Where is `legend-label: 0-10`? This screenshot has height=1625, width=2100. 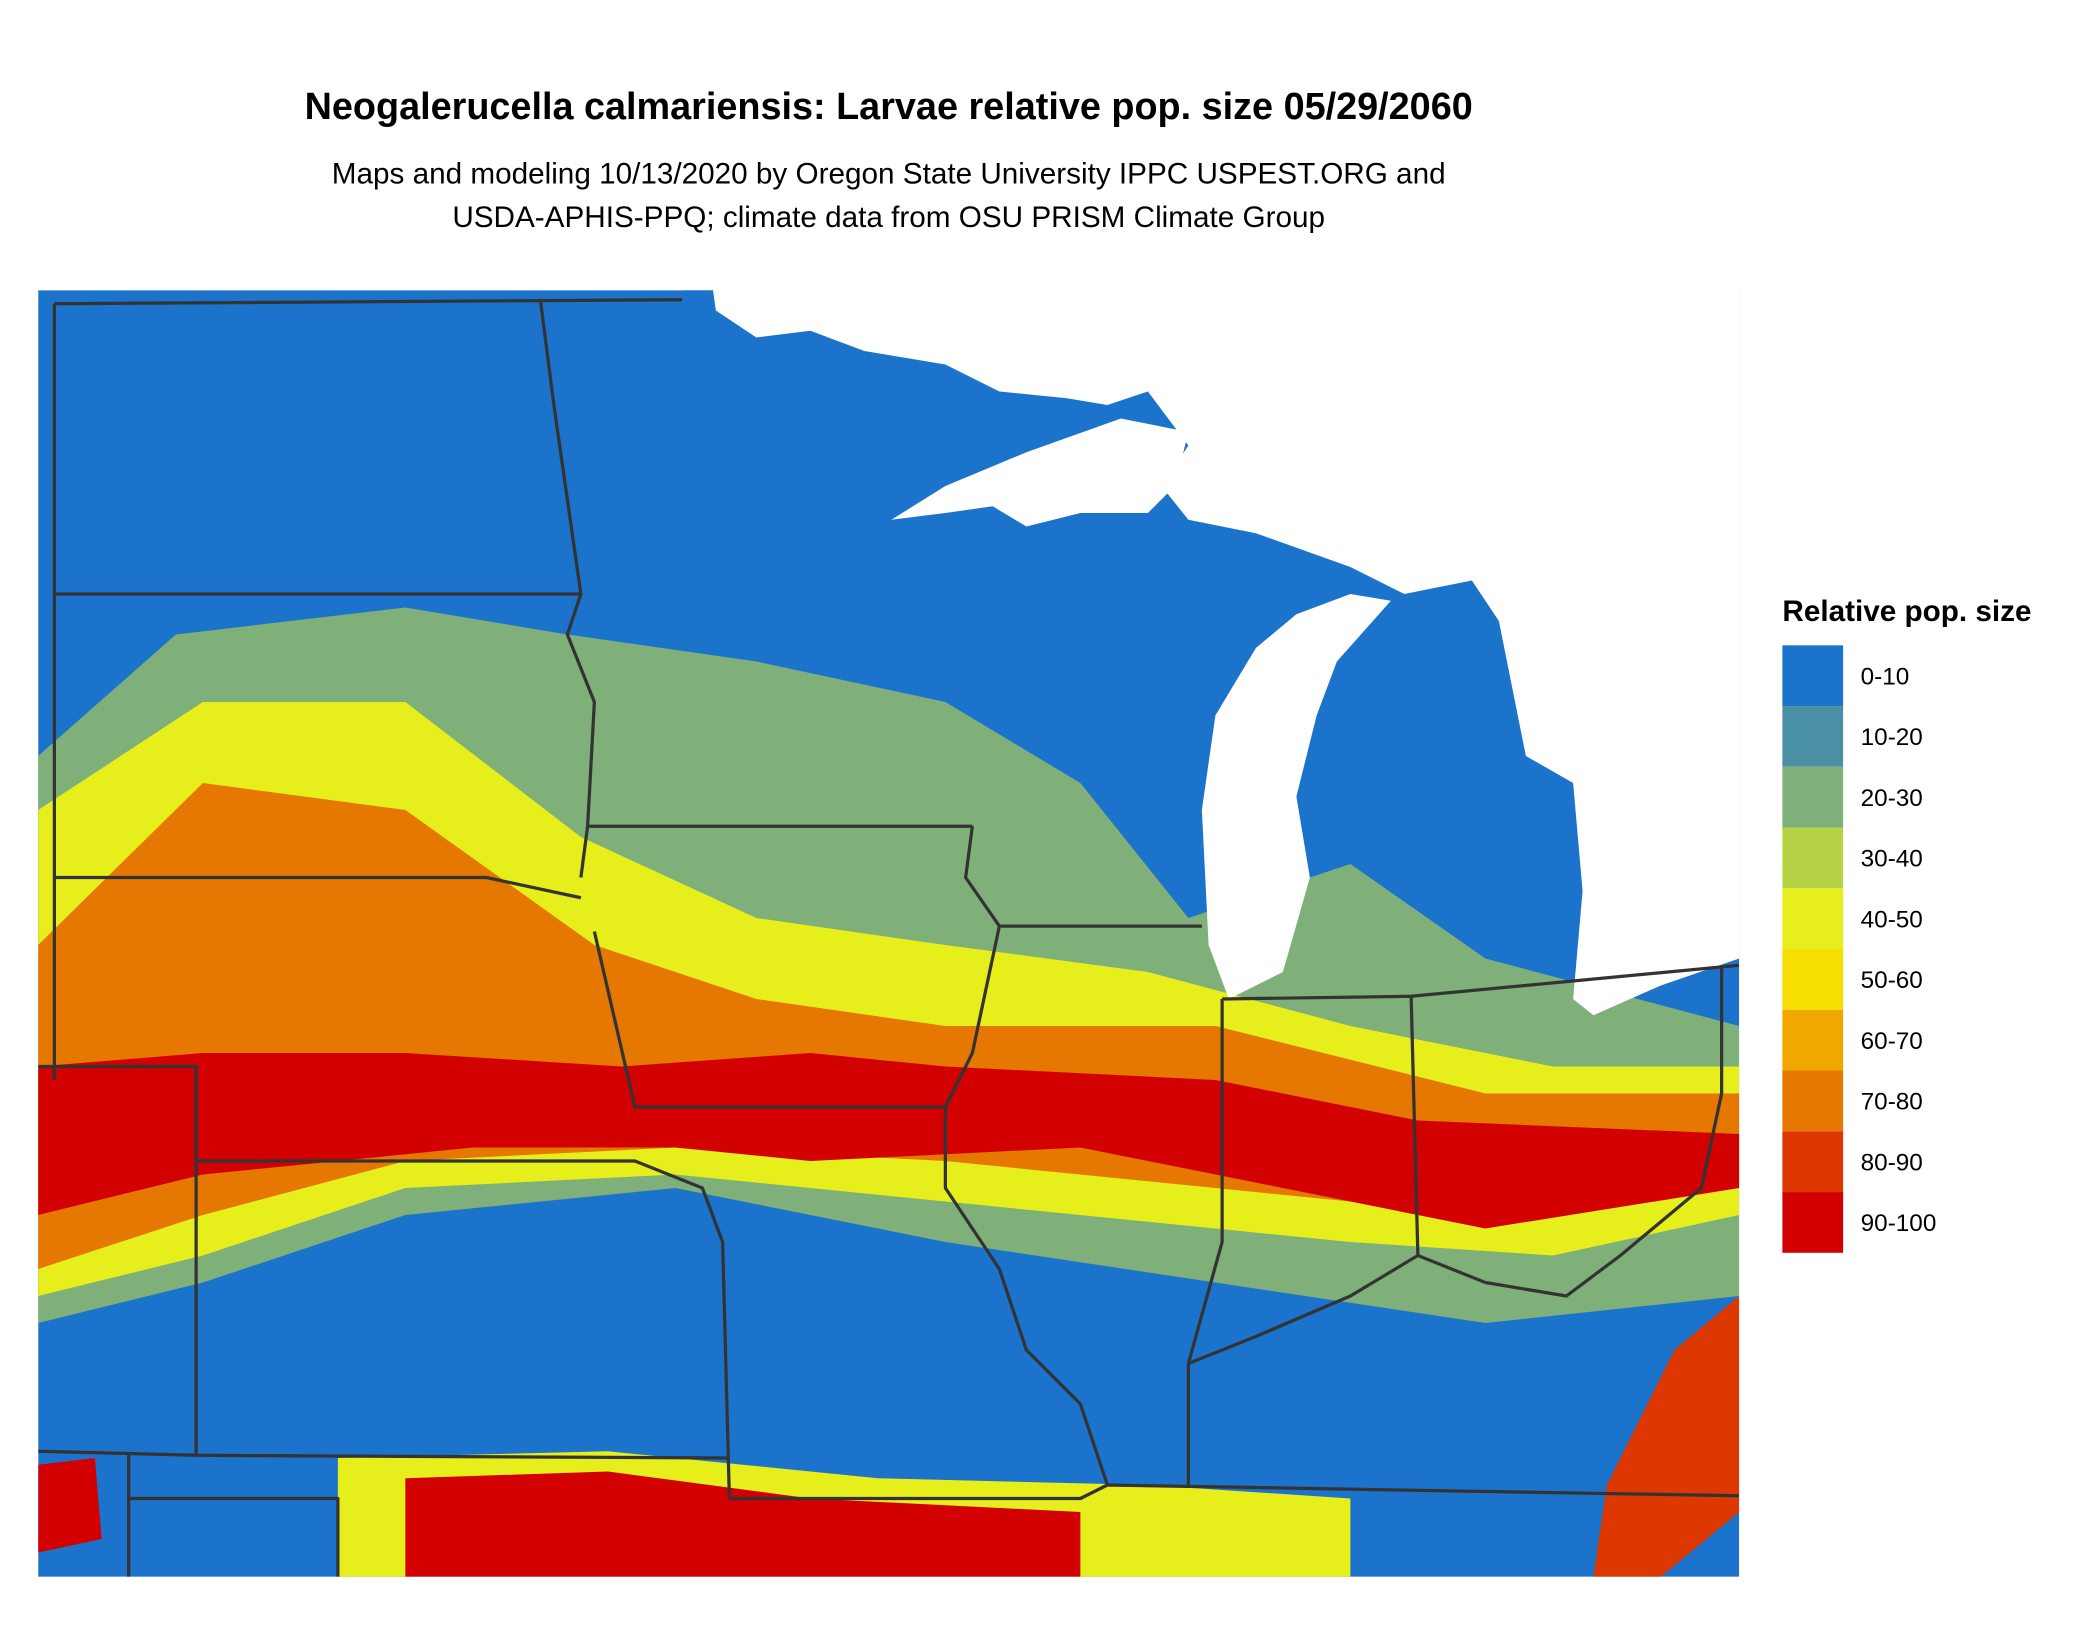 legend-label: 0-10 is located at coordinates (1885, 676).